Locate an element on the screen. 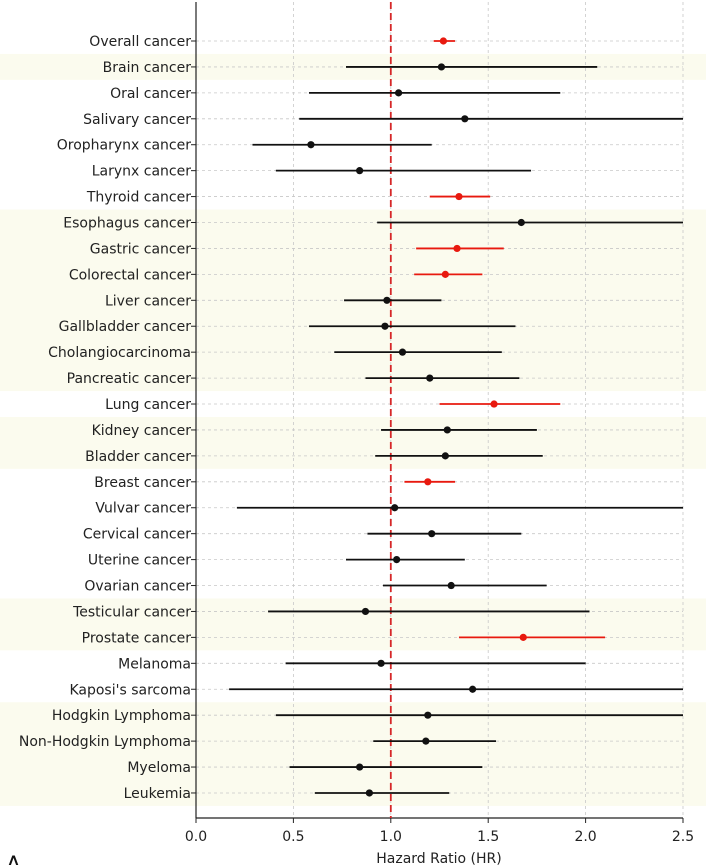 The height and width of the screenshot is (865, 706). row-label-esophagus-cancer: Esophagus cancer is located at coordinates (127, 224).